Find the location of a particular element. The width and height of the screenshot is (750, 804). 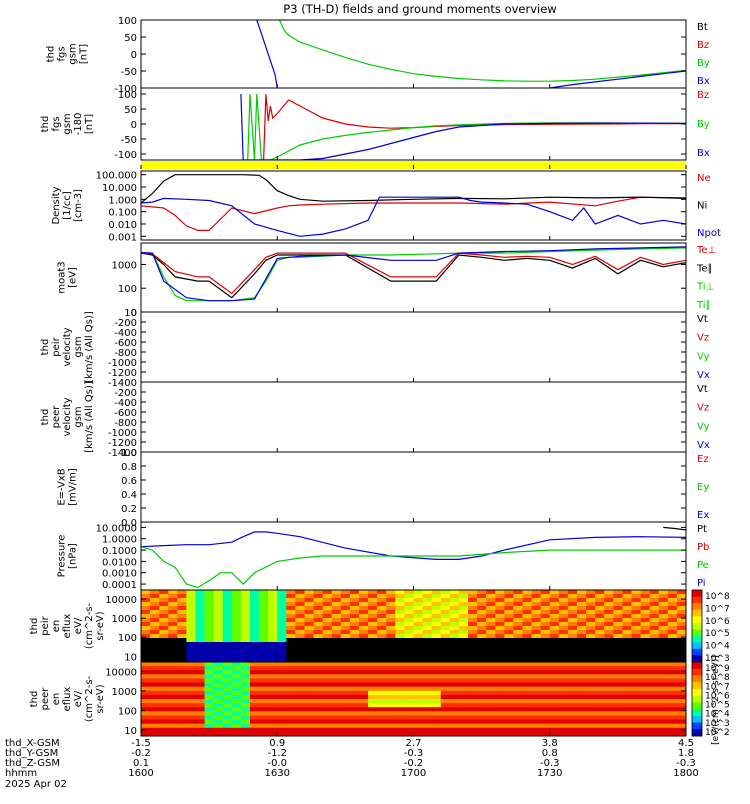

series-line-bx is located at coordinates (267, 54).